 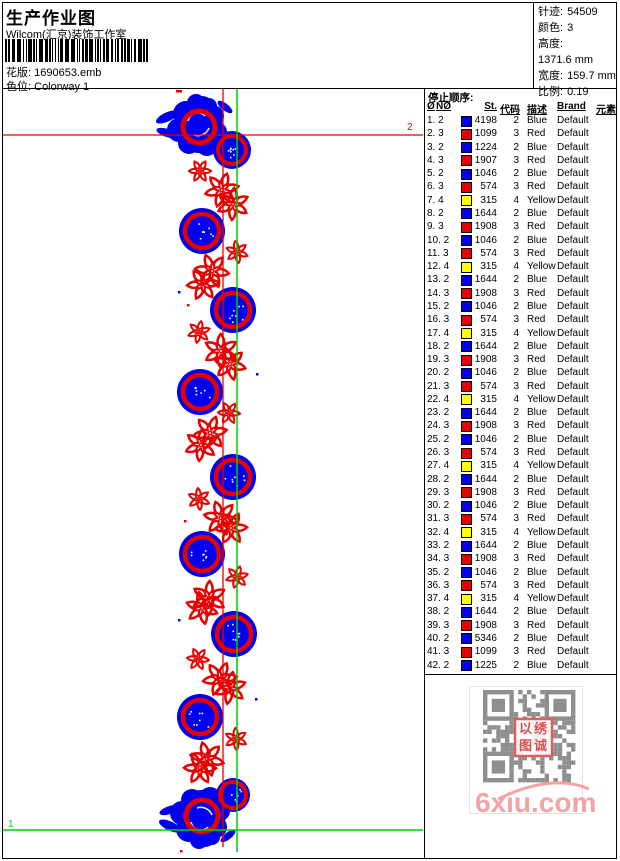 I want to click on stop-row: 22. 4 315 4 Yellow Default, so click(x=522, y=399).